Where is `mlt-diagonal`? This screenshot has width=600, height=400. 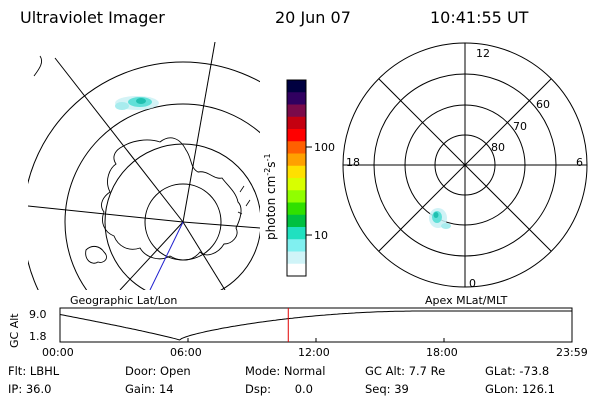 mlt-diagonal is located at coordinates (465, 165).